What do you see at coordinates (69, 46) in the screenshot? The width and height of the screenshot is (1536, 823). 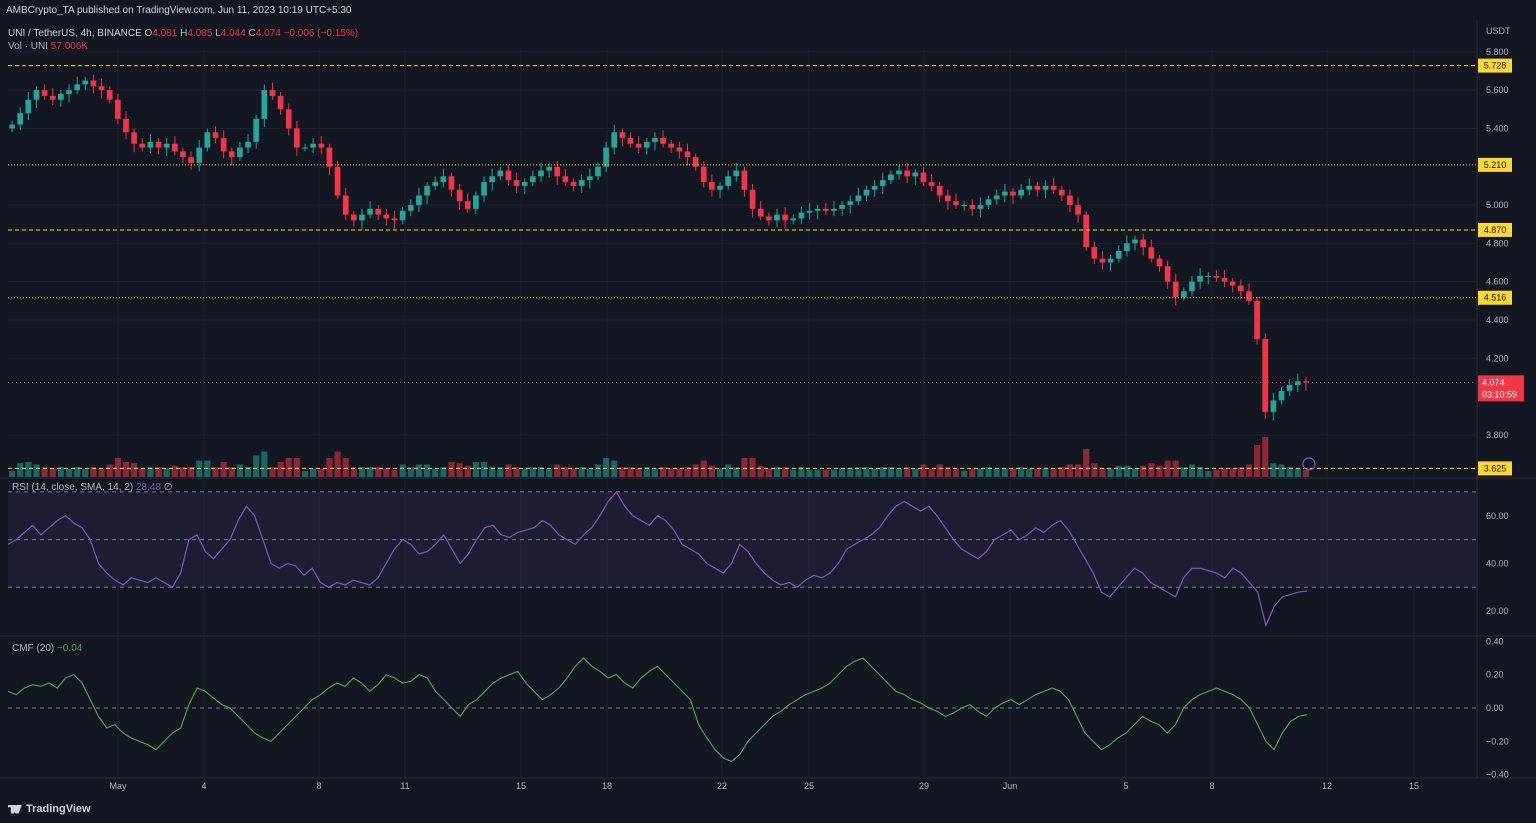 I see `volume-value: 57.006K` at bounding box center [69, 46].